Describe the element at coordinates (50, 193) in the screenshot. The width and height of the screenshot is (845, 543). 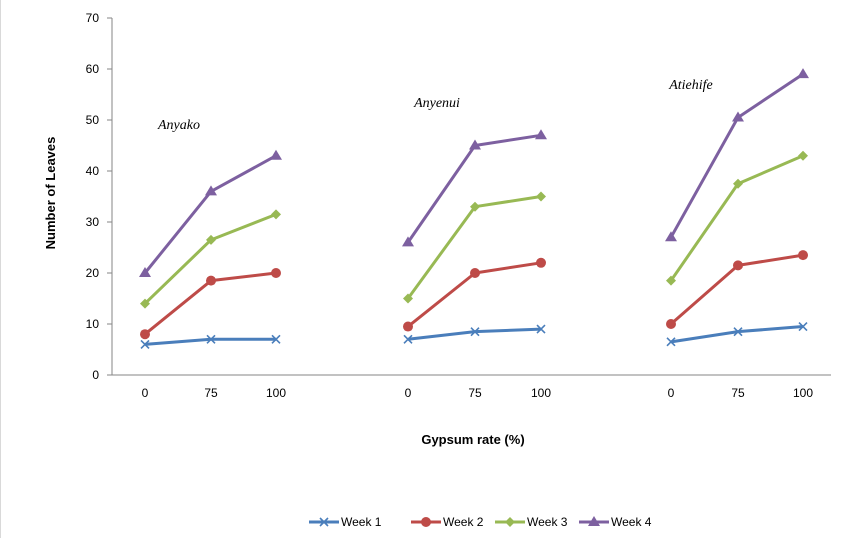
I see `y-axis-label: Number of Leaves` at that location.